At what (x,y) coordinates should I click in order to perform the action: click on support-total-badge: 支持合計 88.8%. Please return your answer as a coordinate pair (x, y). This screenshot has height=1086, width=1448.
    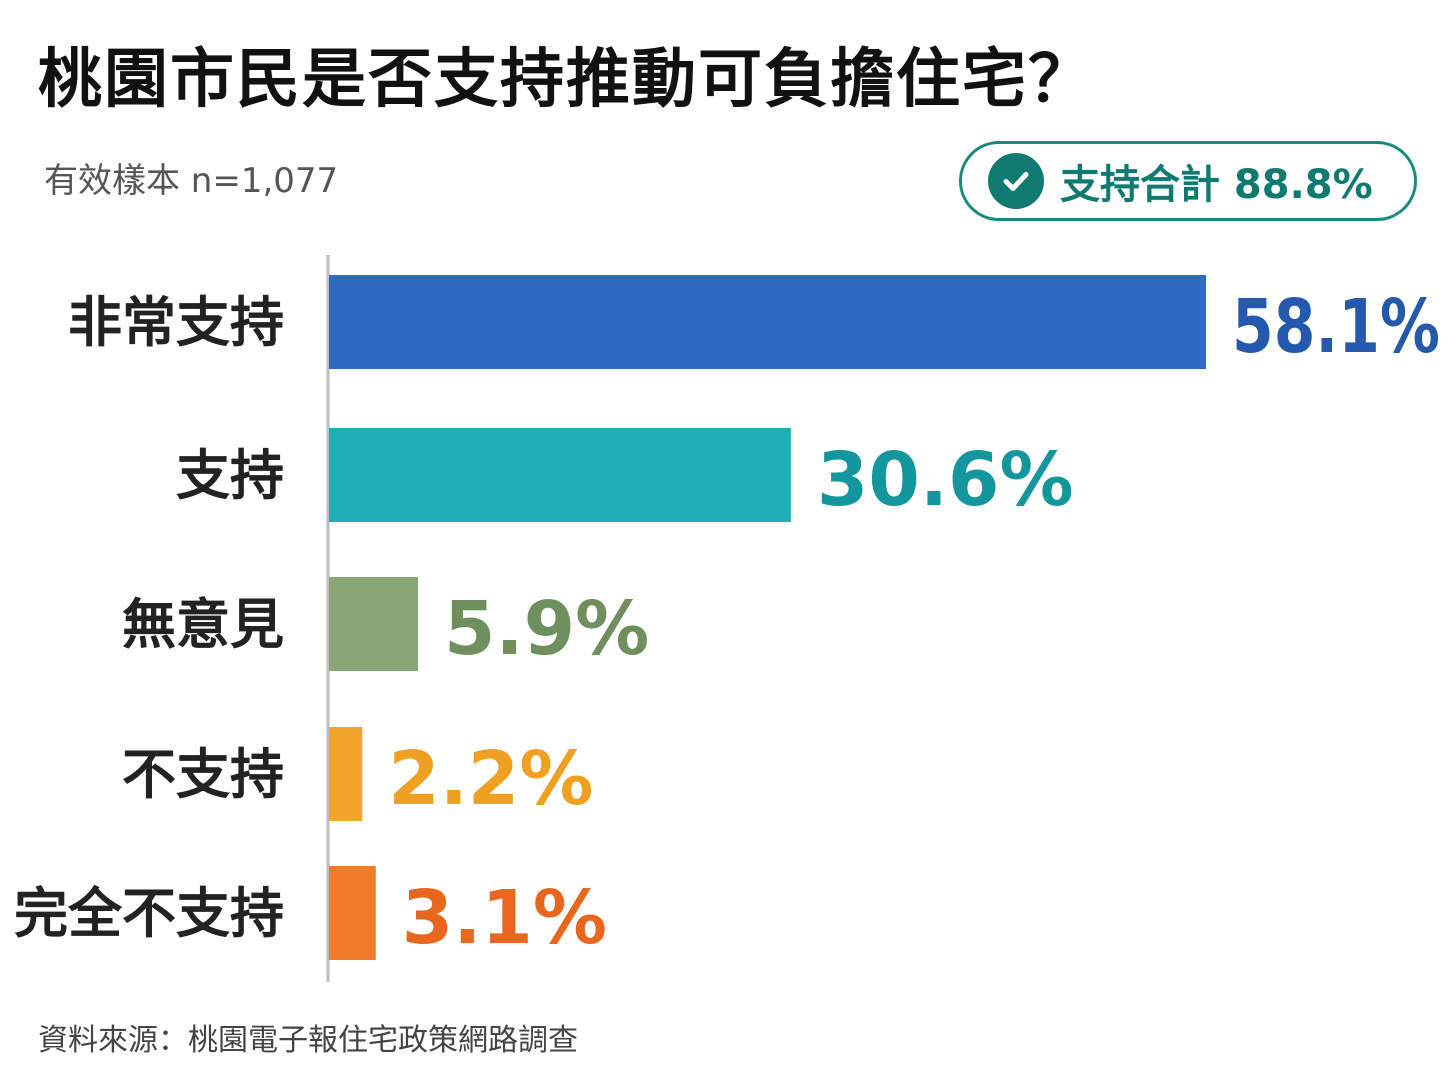
    Looking at the image, I should click on (1188, 181).